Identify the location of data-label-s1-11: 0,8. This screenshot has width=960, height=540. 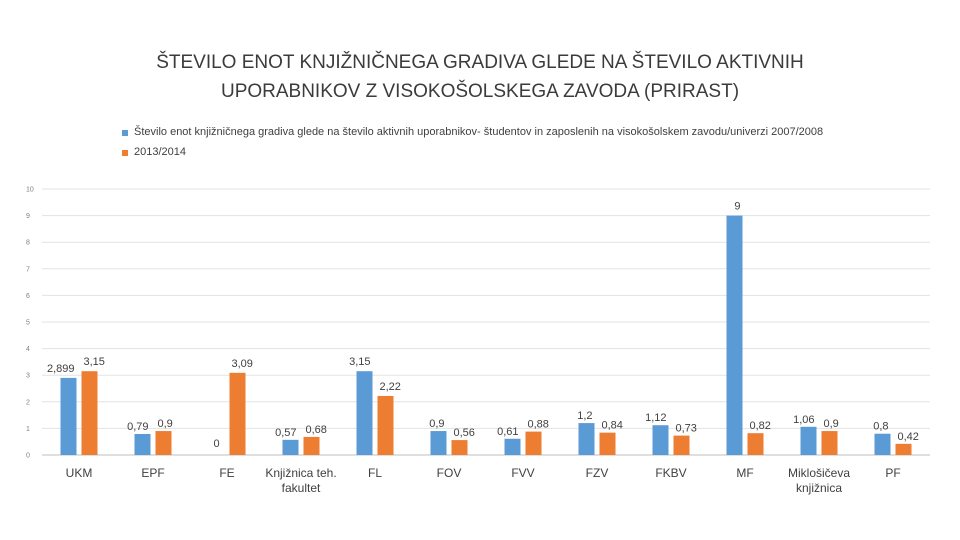
(880, 427).